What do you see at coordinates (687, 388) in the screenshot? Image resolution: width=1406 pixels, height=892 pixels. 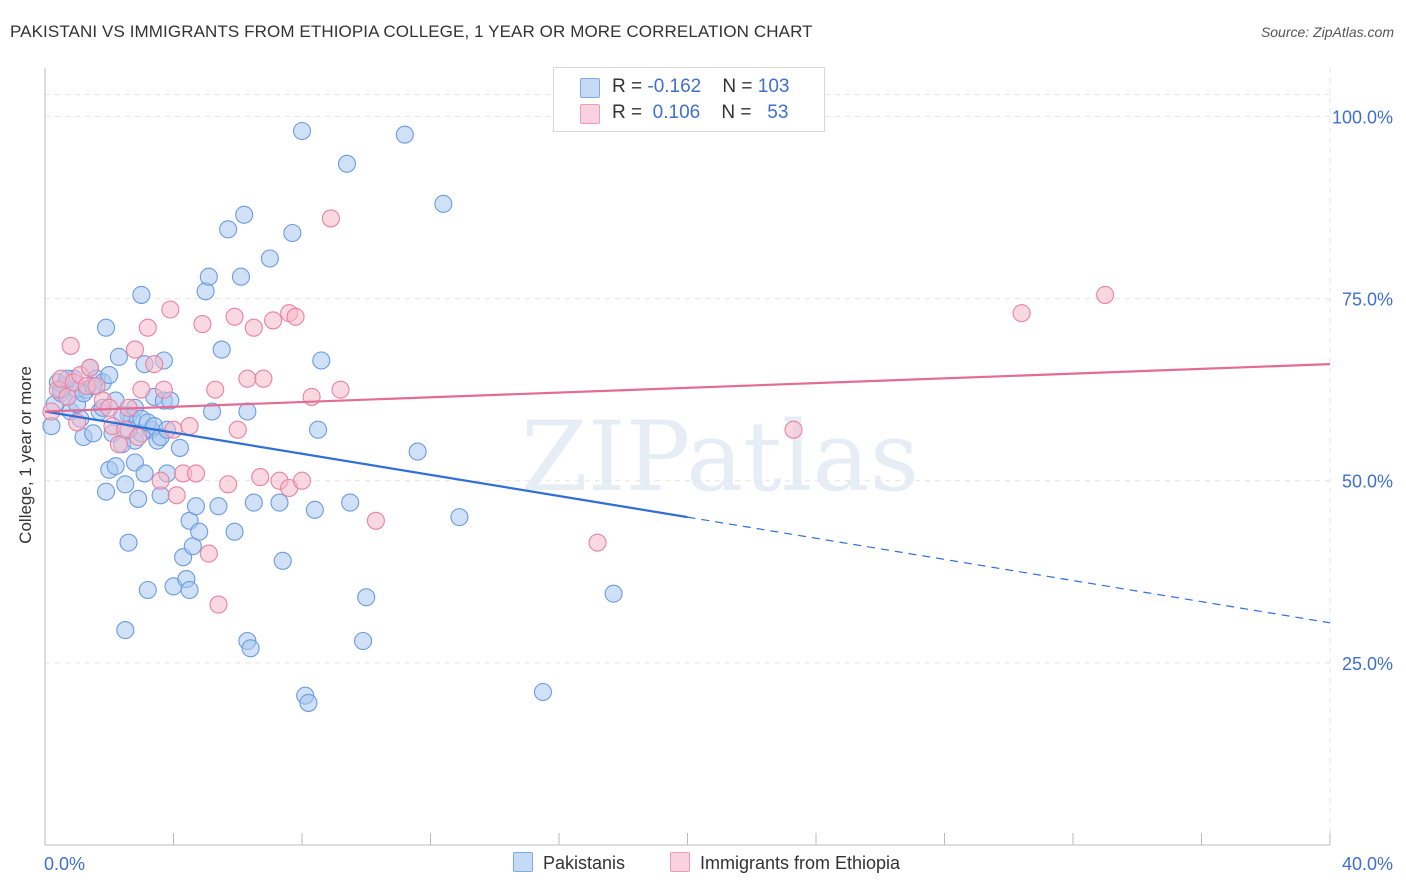 I see `trend-line-ethiopia` at bounding box center [687, 388].